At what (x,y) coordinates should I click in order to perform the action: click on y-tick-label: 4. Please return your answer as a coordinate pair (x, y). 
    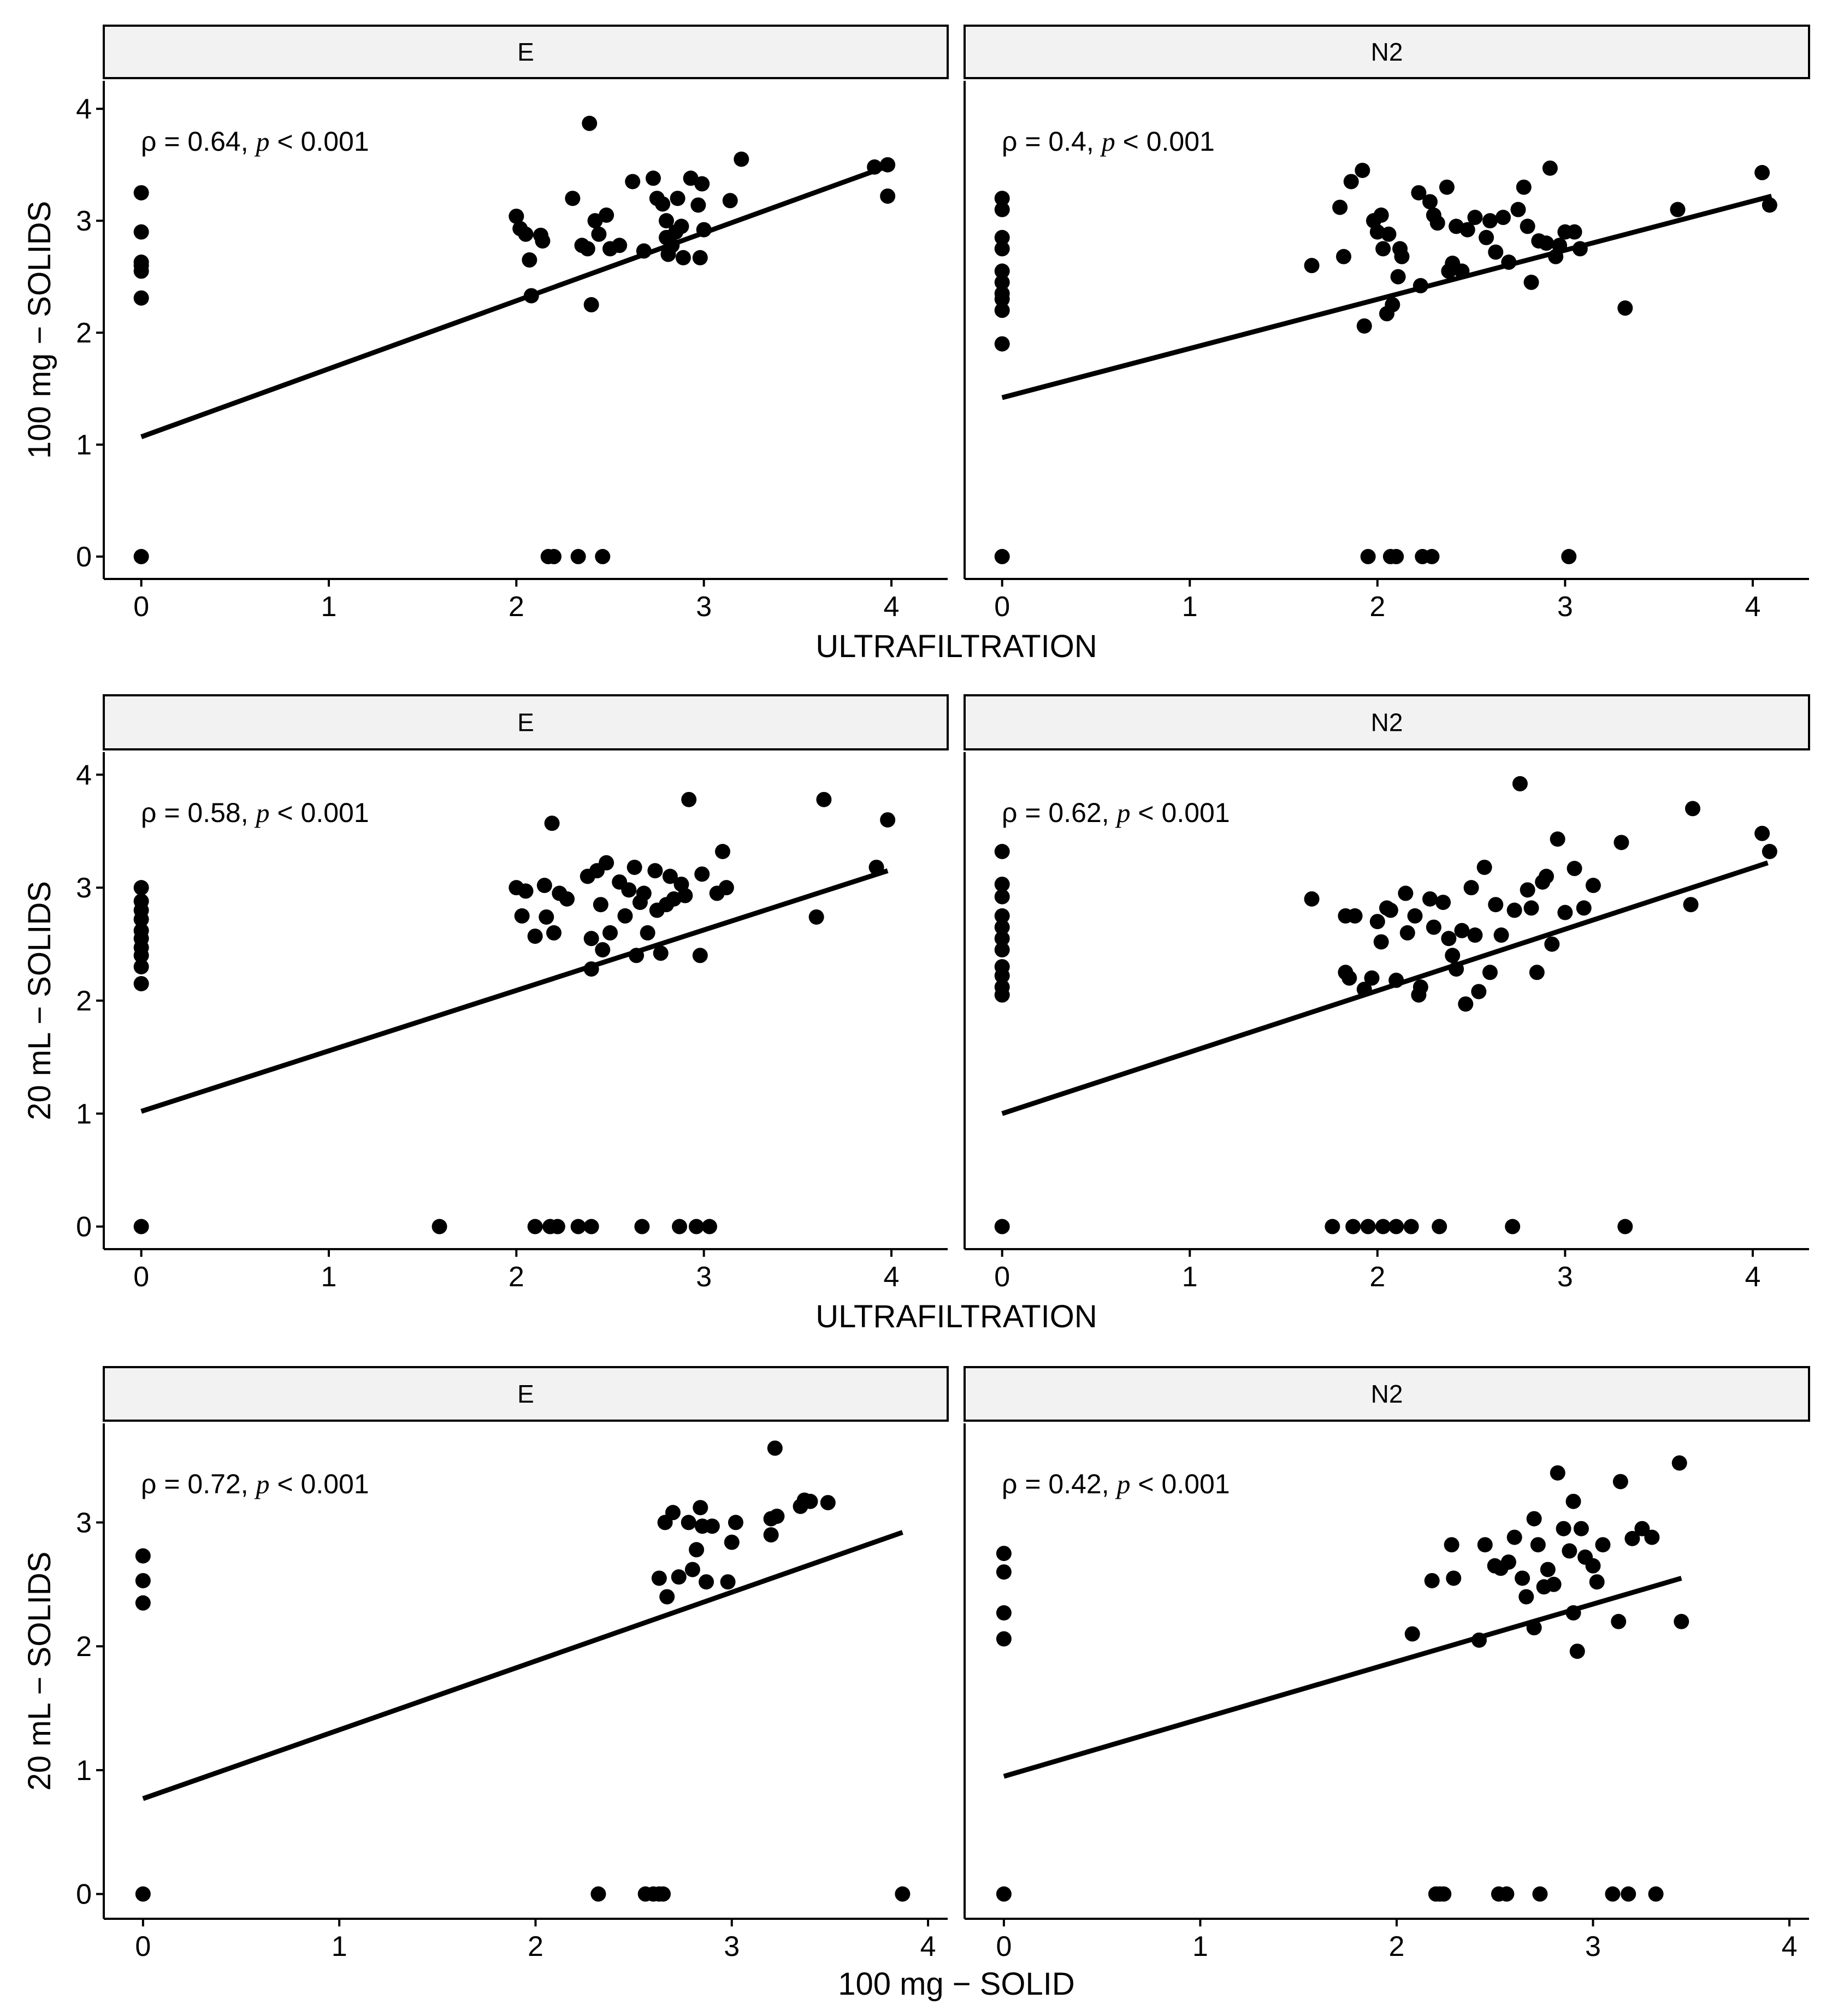
    Looking at the image, I should click on (84, 775).